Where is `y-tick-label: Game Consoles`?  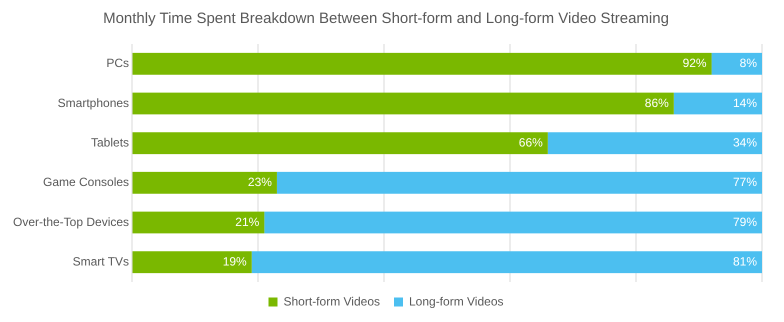
y-tick-label: Game Consoles is located at coordinates (86, 182).